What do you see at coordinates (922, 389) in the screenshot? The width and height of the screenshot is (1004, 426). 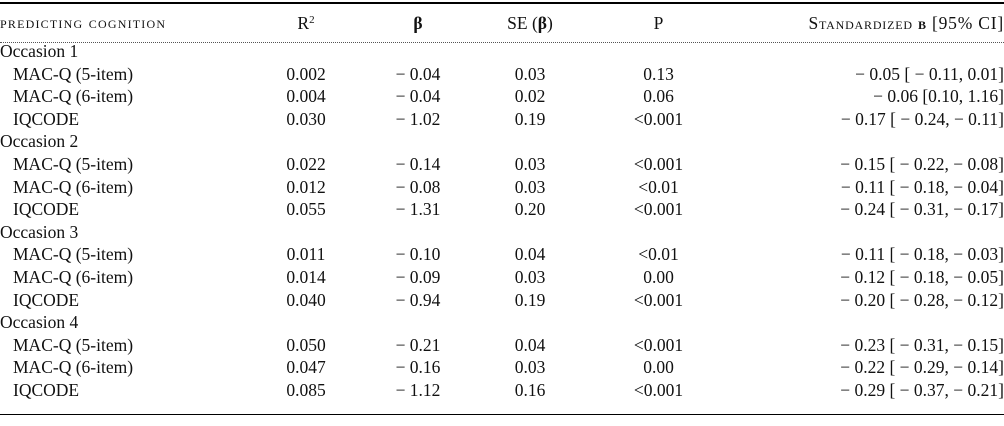 I see `standardized-beta-cell: − 0.29 [ − 0.37, − 0.21]` at bounding box center [922, 389].